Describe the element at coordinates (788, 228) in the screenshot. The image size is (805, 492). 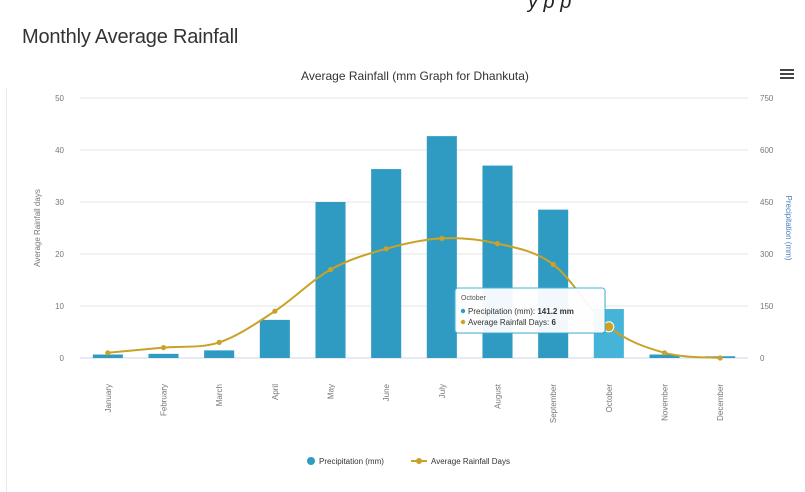
I see `right-axis-title: Precipitation (mm)` at that location.